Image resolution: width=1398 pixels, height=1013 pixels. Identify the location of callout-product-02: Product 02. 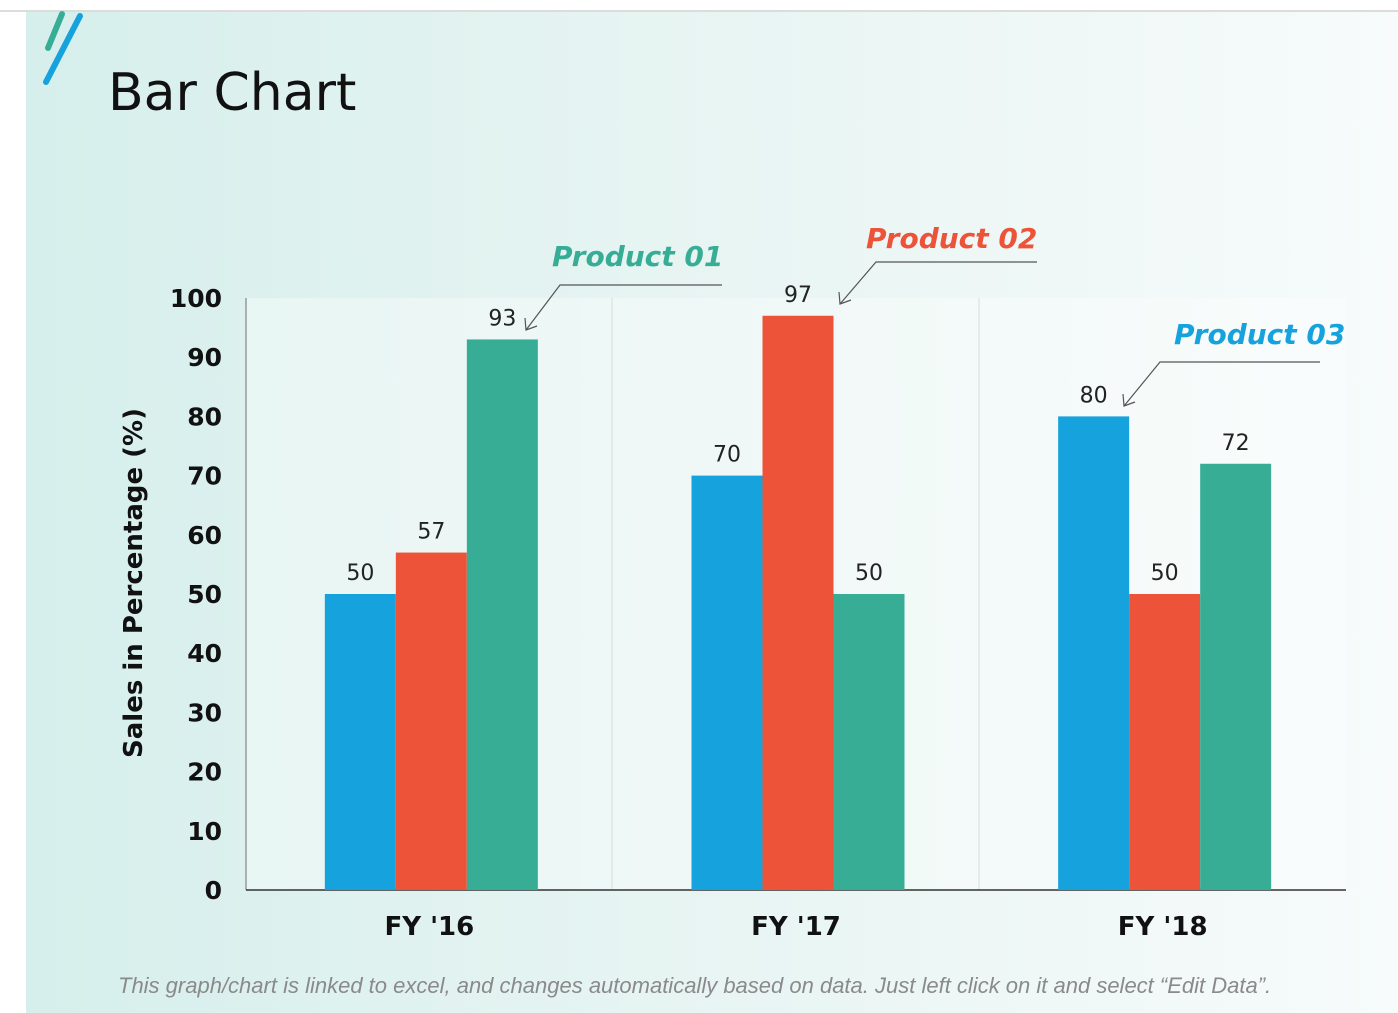
(937, 263).